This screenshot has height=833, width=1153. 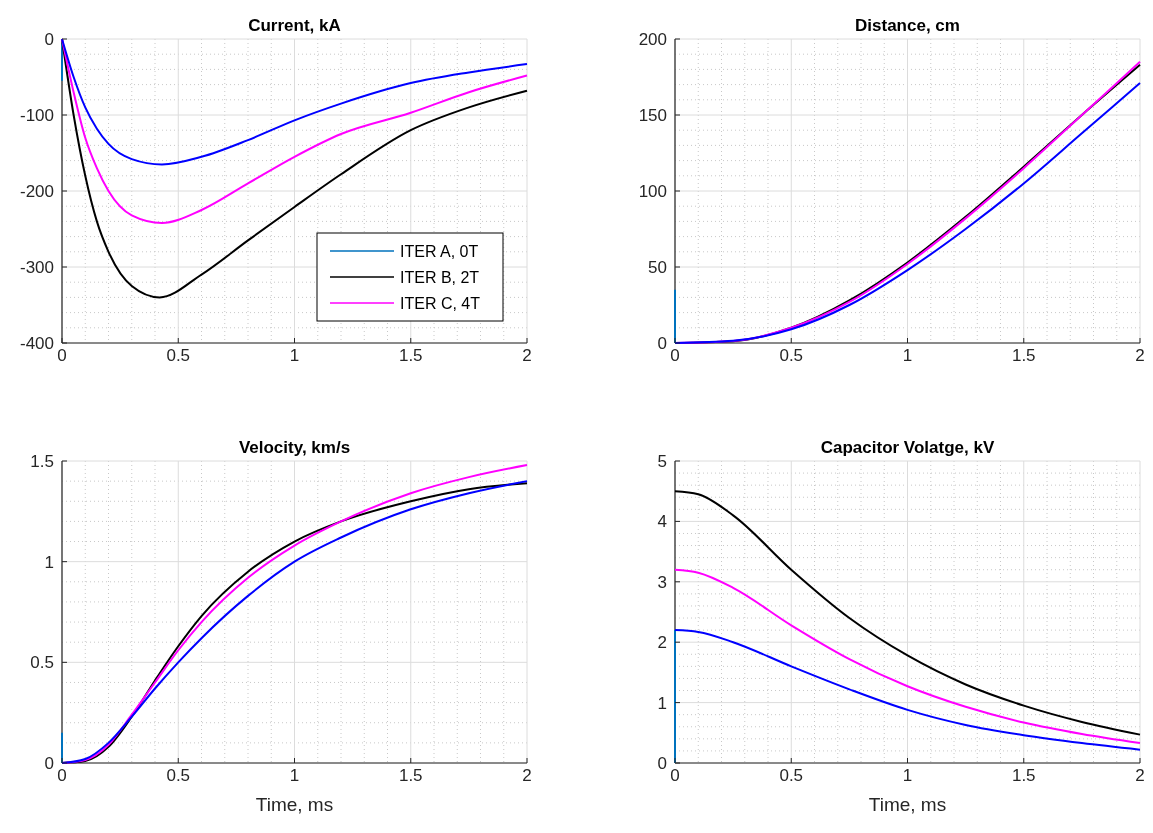 I want to click on y-tick-label: 0, so click(x=49, y=39).